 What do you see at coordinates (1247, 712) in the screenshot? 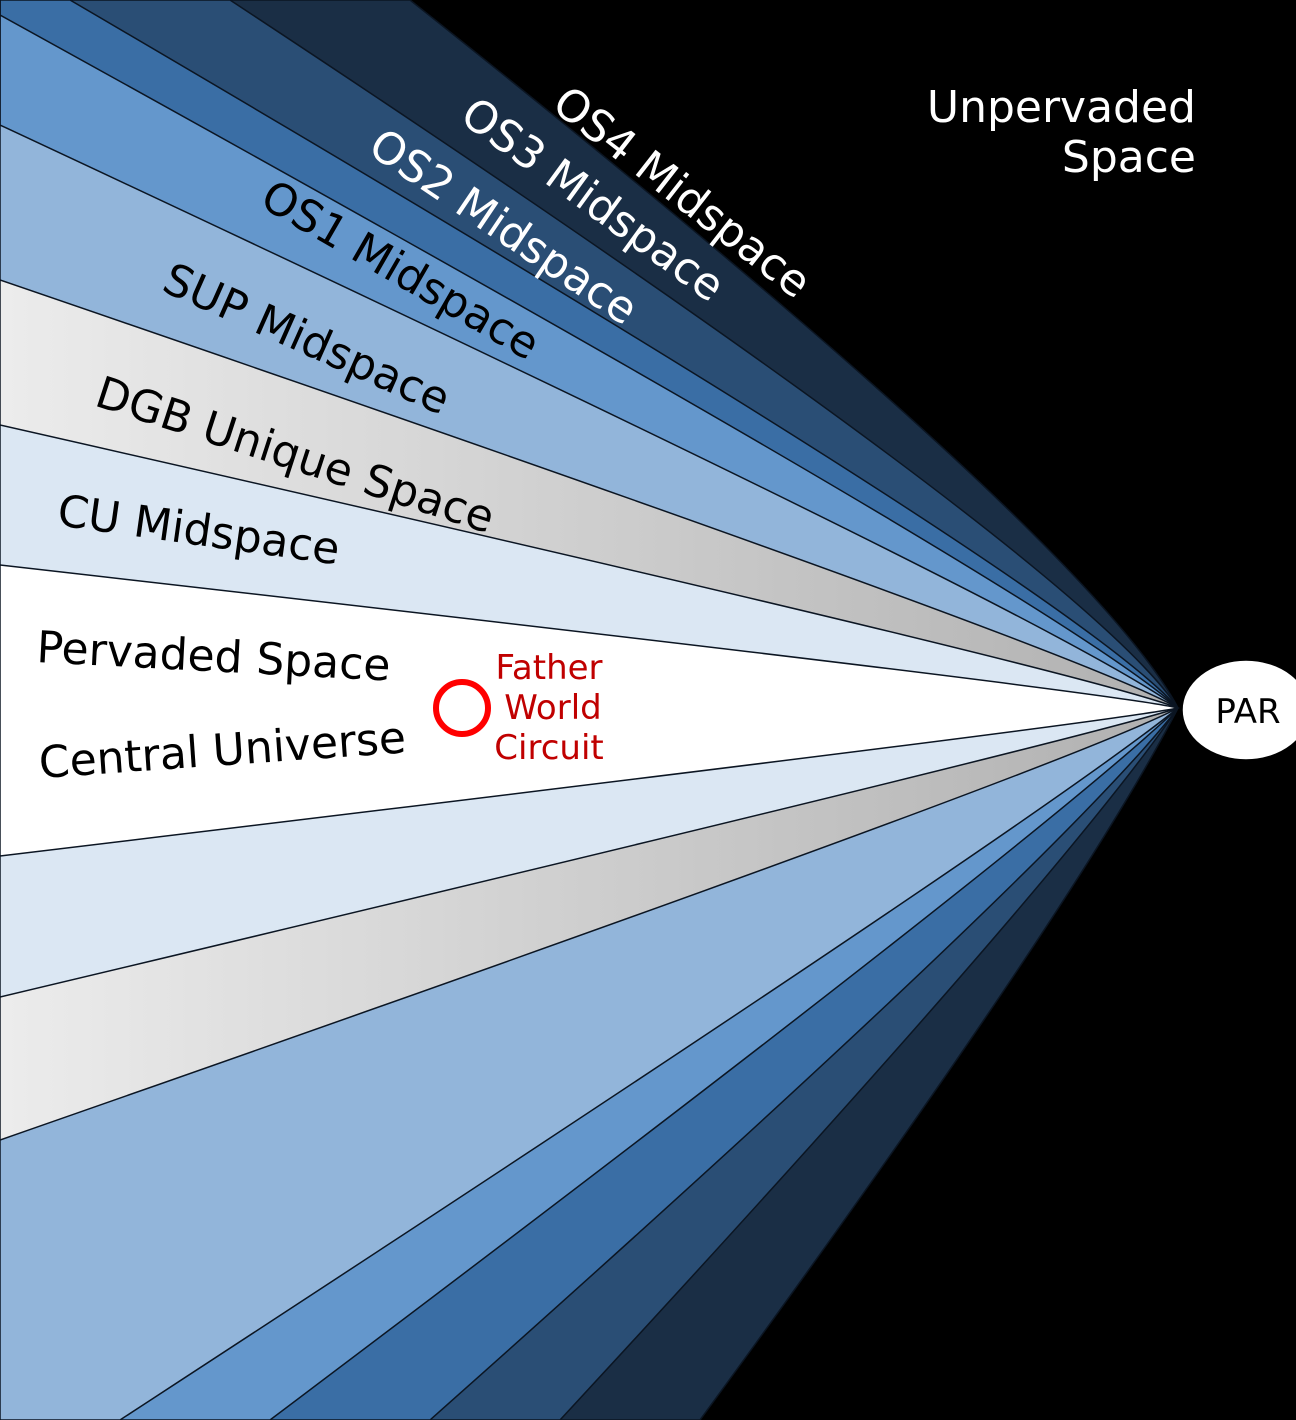
I see `par-label: PAR` at bounding box center [1247, 712].